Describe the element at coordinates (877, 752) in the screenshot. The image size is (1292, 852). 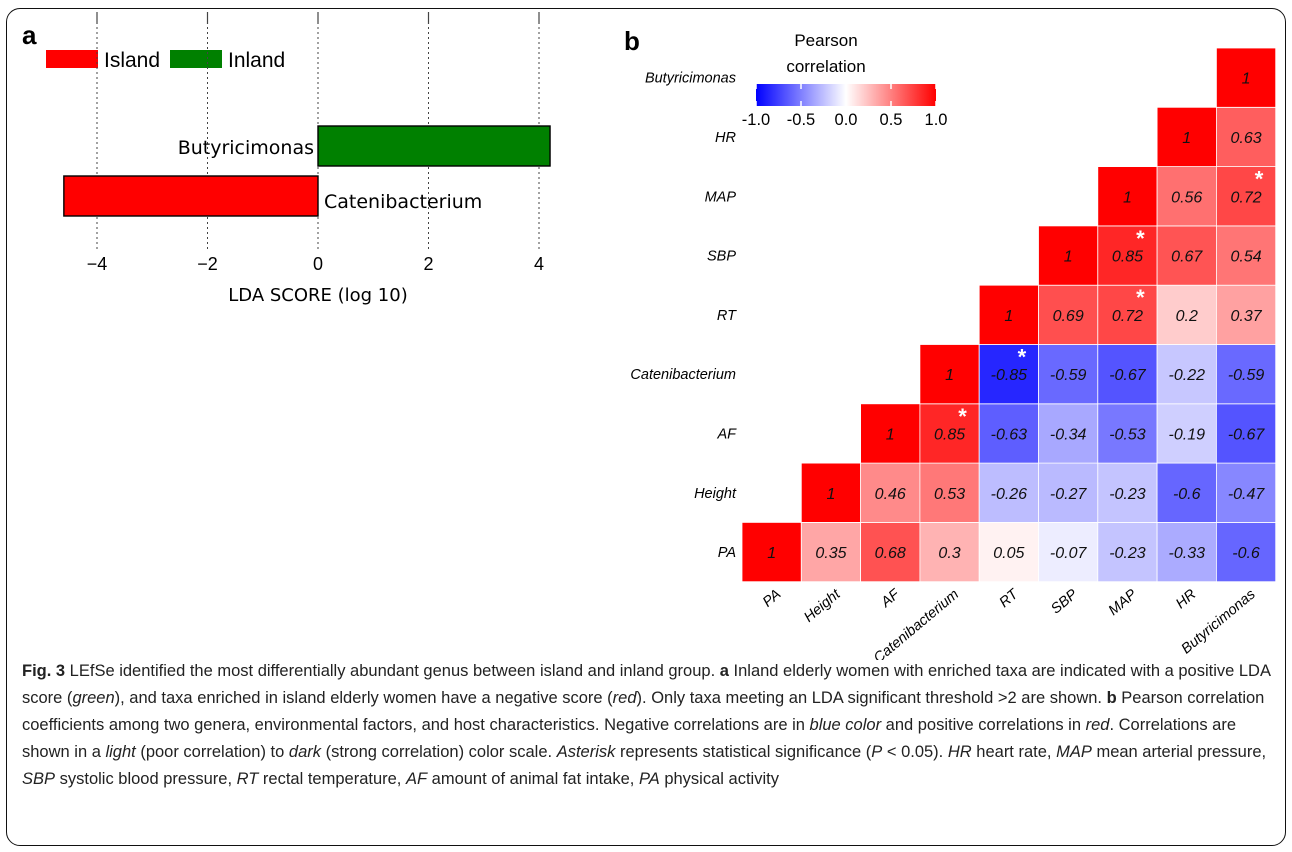
I see `caption-segment: P` at that location.